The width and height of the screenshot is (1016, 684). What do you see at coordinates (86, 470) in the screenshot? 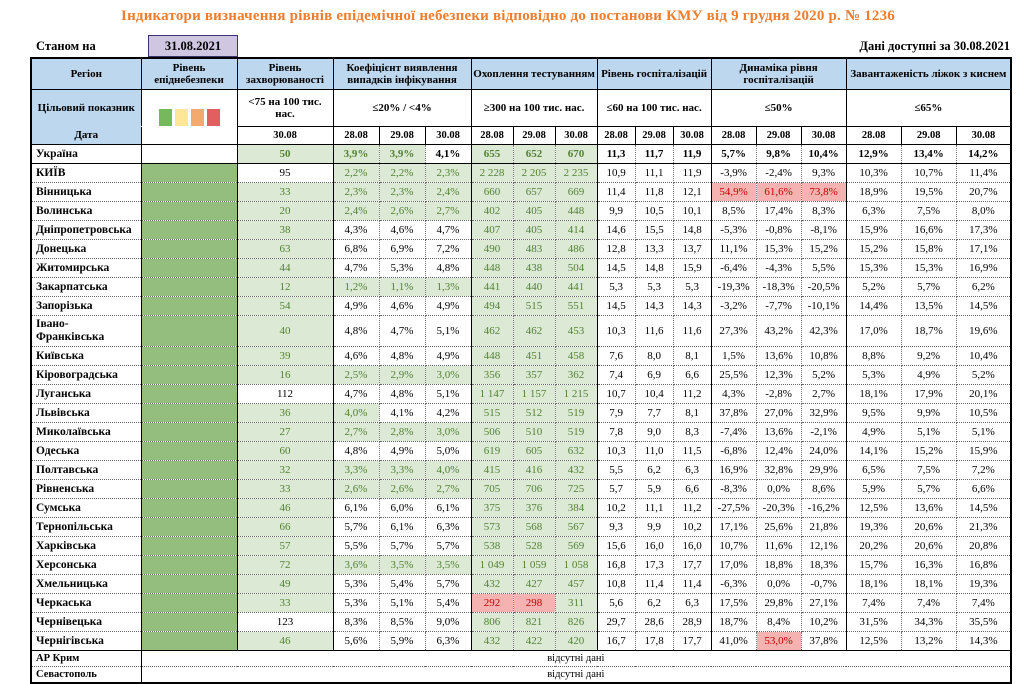
I see `region-label: Полтавська` at bounding box center [86, 470].